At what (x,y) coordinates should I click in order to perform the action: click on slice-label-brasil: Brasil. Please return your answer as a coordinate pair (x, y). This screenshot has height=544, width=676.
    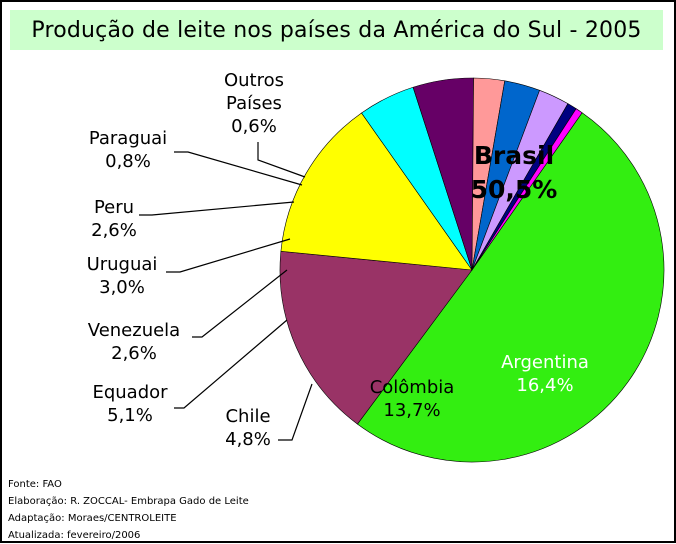
    Looking at the image, I should click on (514, 155).